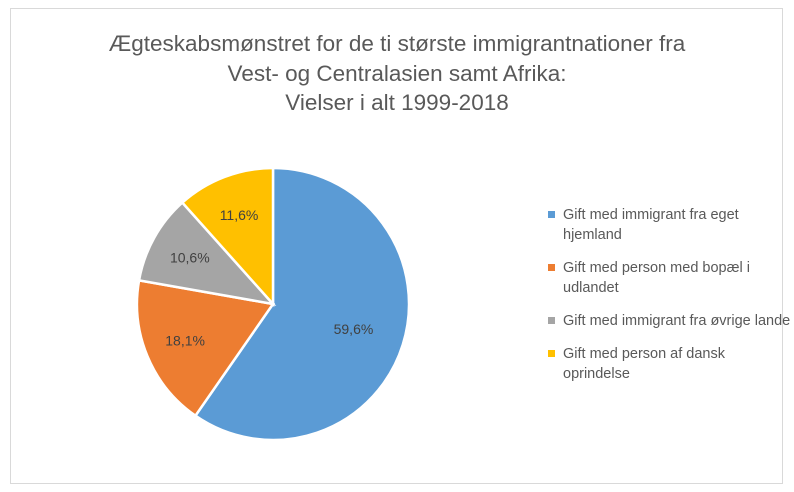  I want to click on legend-label: Gift med person af dansk oprindelse, so click(644, 364).